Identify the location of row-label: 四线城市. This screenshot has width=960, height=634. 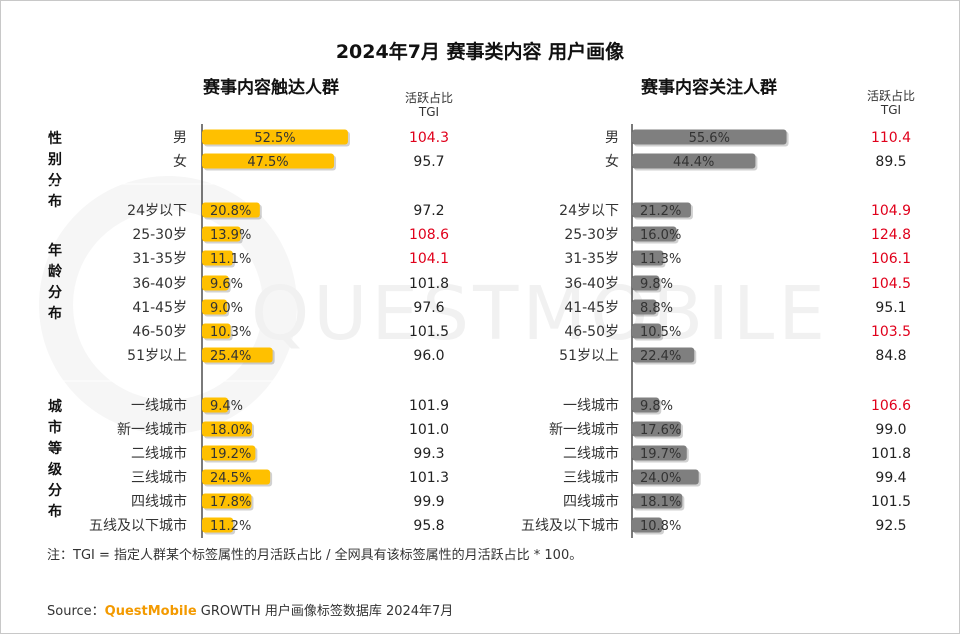
(159, 501).